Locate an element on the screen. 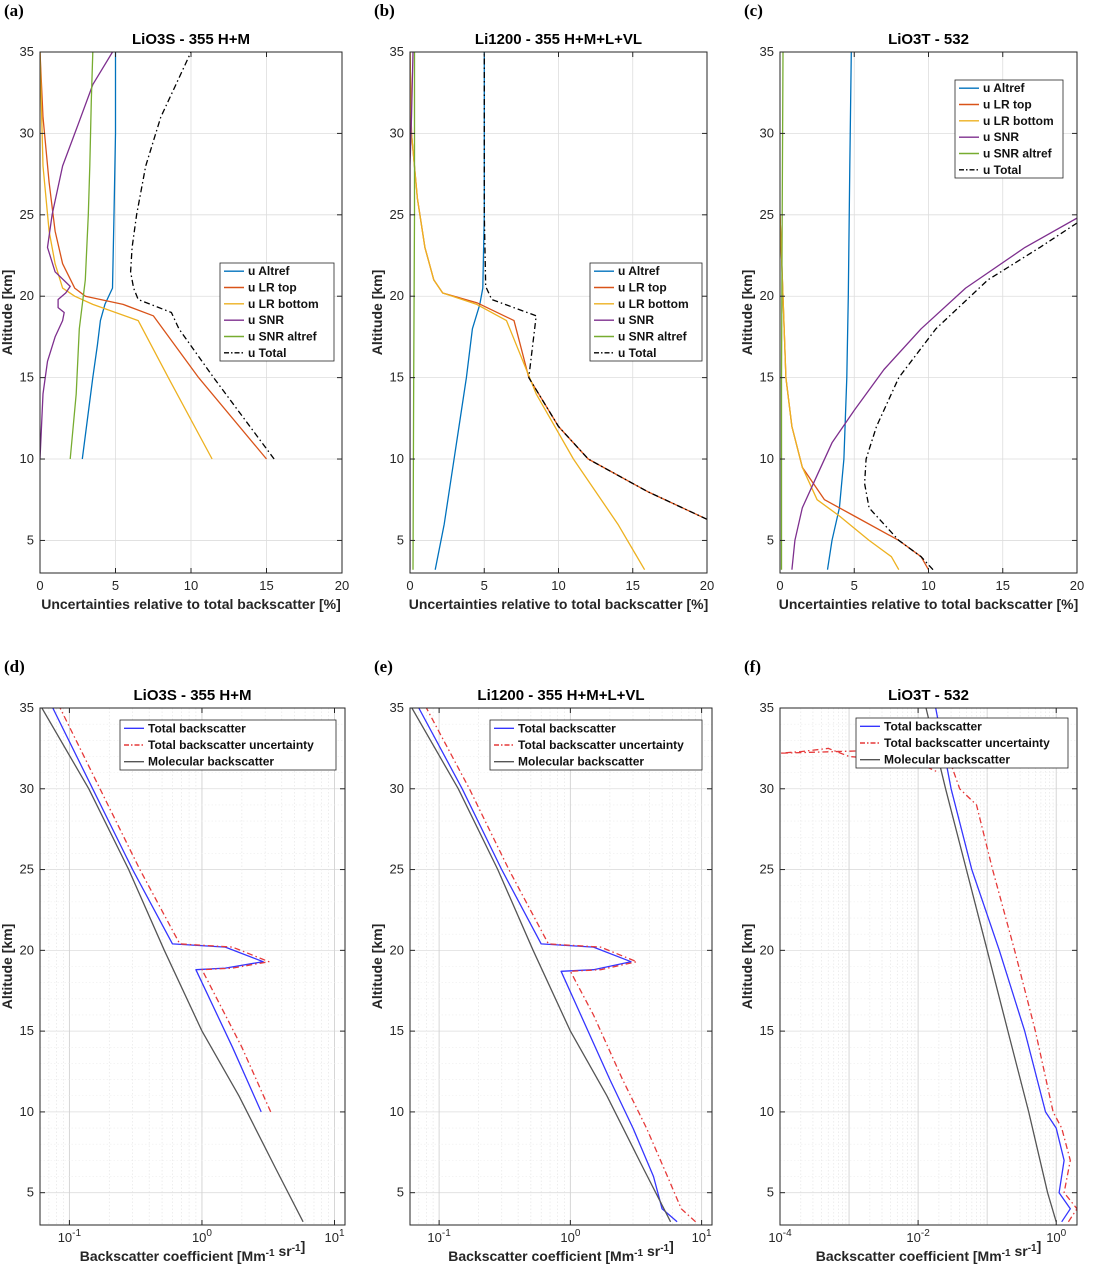 The width and height of the screenshot is (1097, 1273). panel-label: (c) is located at coordinates (753, 10).